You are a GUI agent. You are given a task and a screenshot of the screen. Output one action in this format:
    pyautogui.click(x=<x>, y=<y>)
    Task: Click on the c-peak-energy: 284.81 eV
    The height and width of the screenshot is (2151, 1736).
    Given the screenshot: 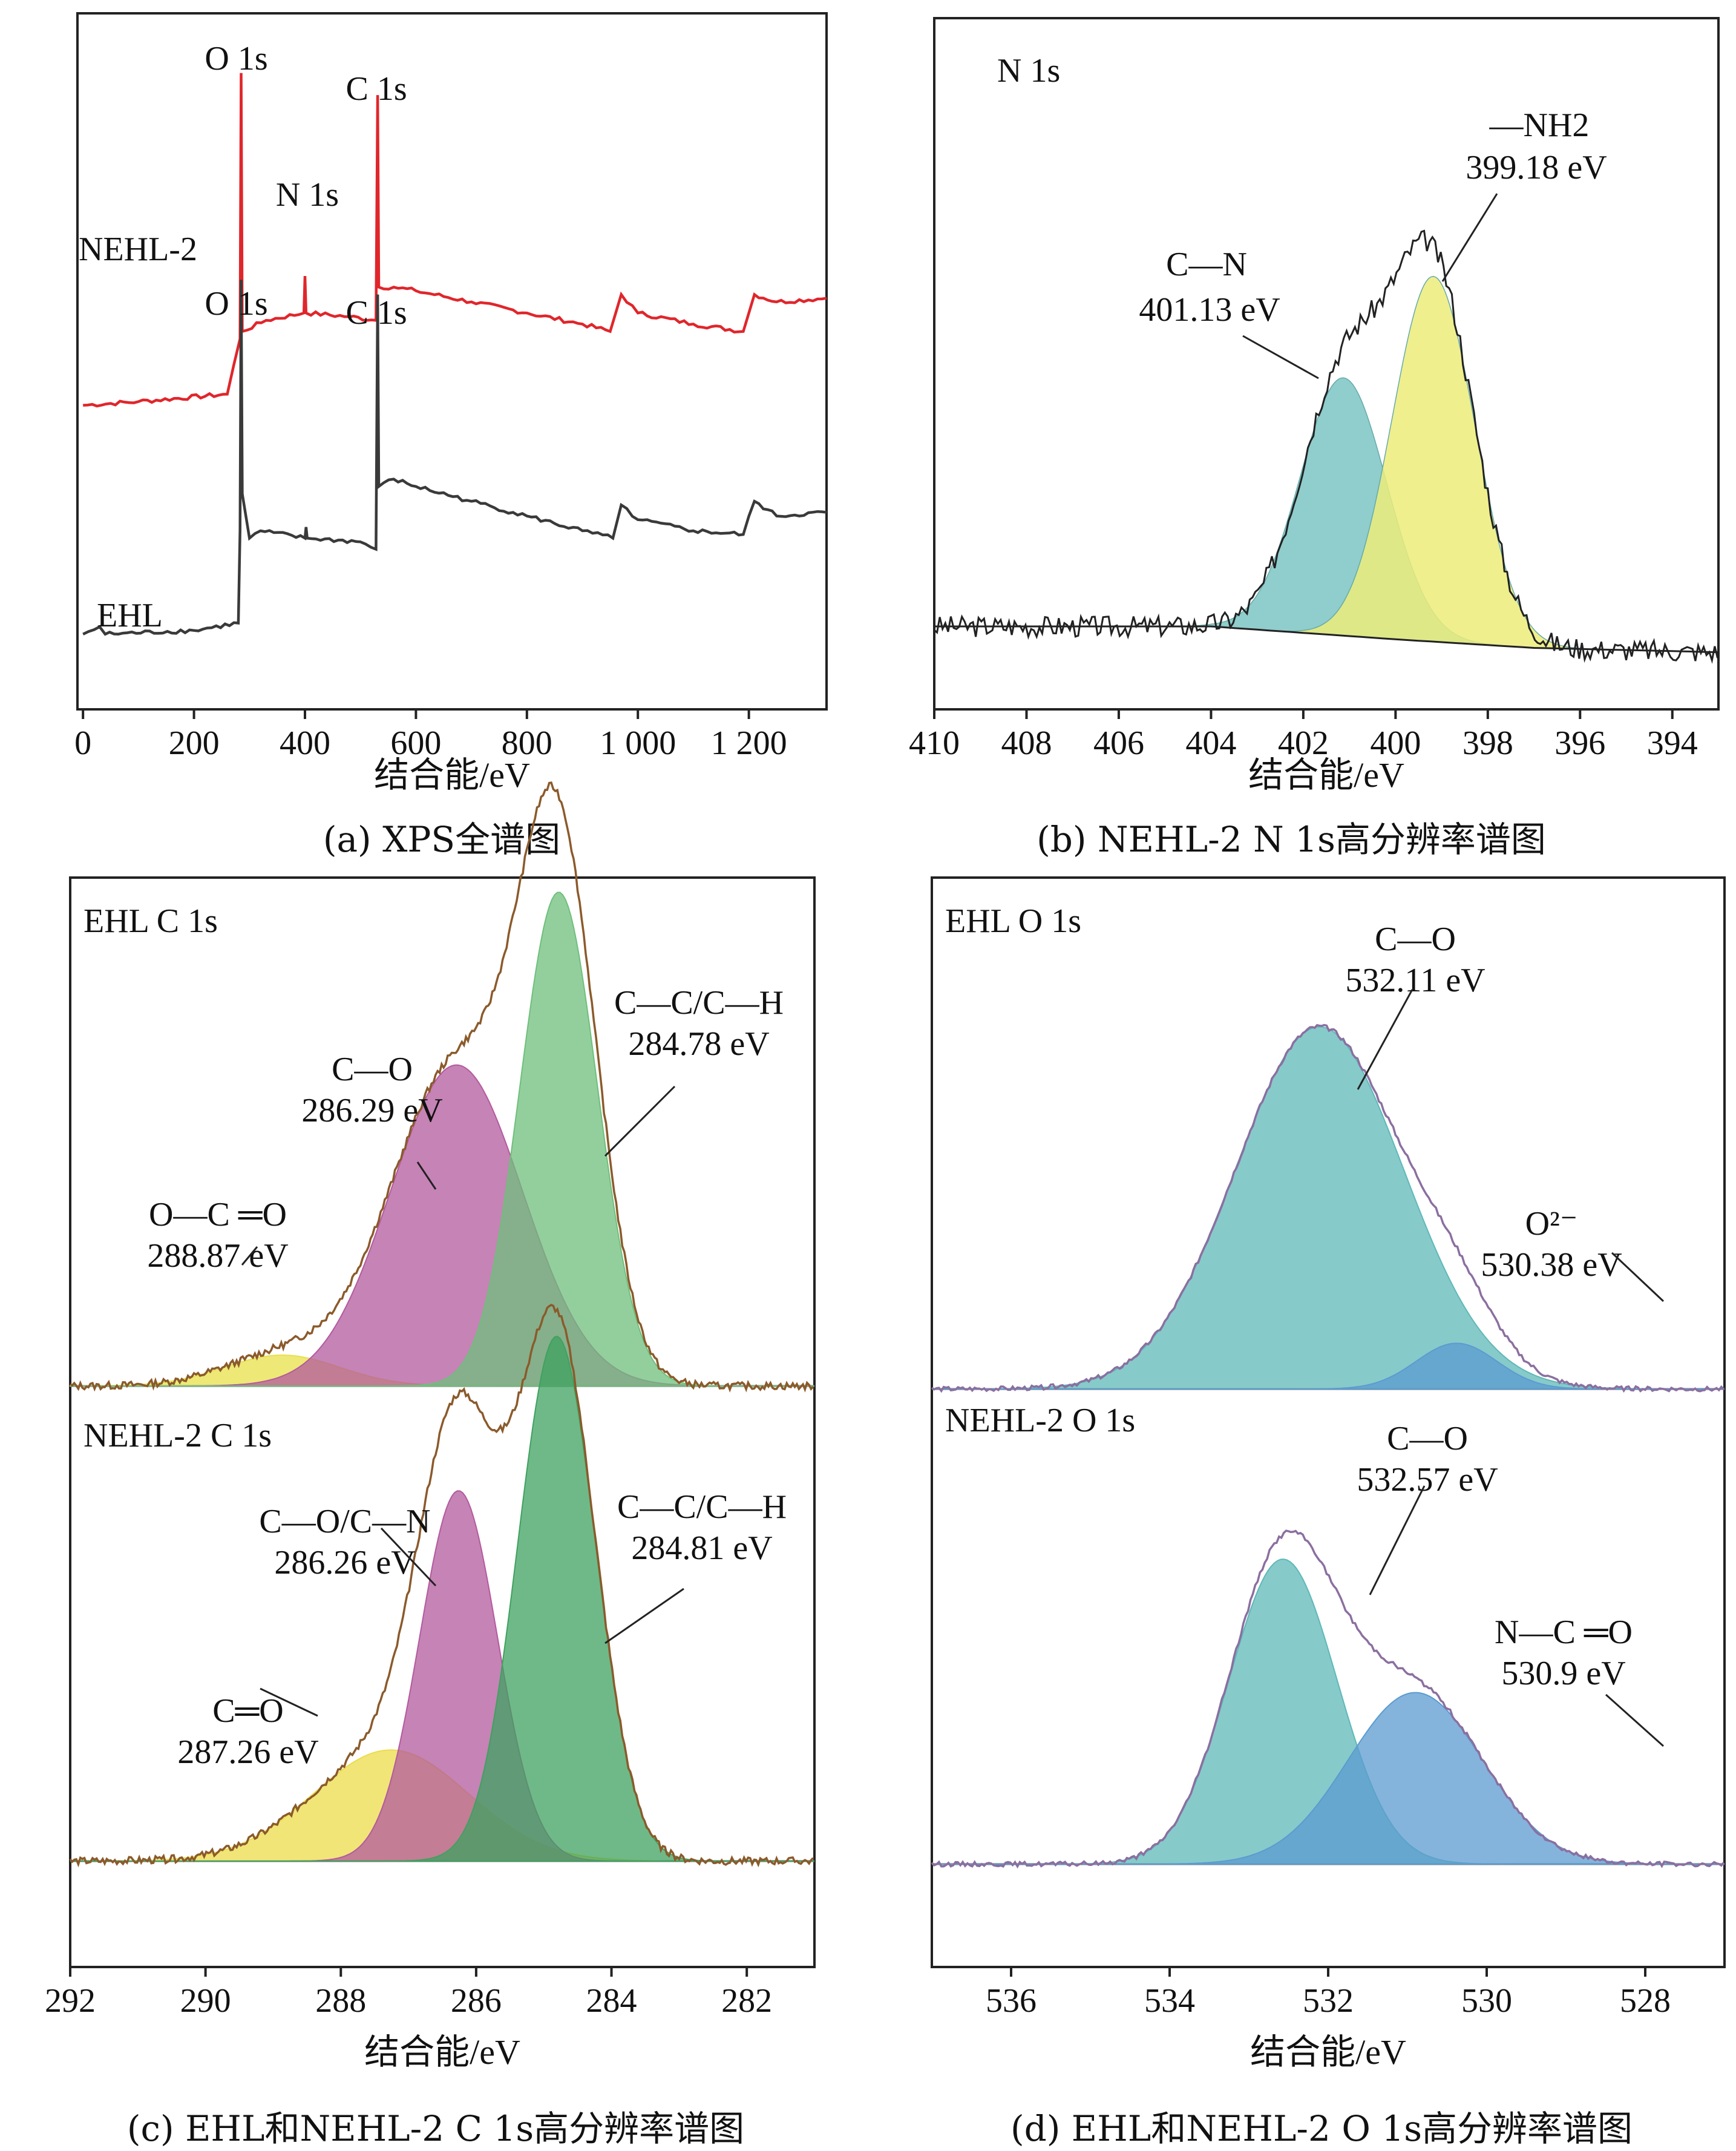 What is the action you would take?
    pyautogui.click(x=702, y=1548)
    